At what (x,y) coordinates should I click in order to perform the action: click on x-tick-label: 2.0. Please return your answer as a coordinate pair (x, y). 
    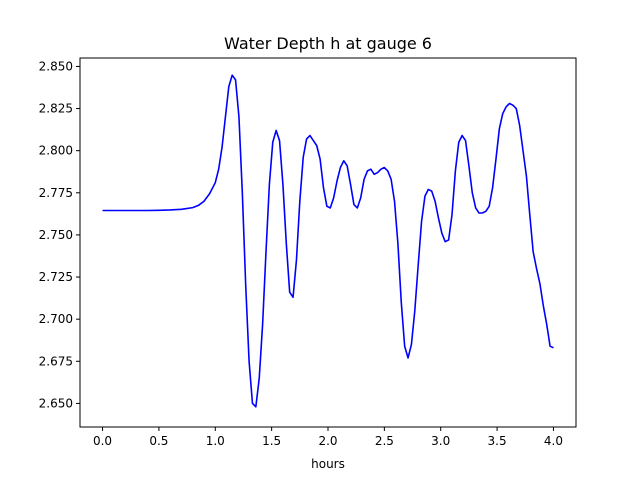
    Looking at the image, I should click on (327, 441).